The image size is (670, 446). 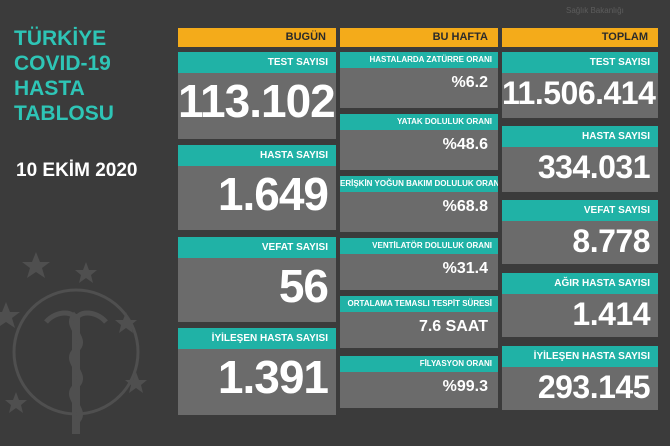 What do you see at coordinates (257, 37) in the screenshot?
I see `column-header-bugun: BUGÜN` at bounding box center [257, 37].